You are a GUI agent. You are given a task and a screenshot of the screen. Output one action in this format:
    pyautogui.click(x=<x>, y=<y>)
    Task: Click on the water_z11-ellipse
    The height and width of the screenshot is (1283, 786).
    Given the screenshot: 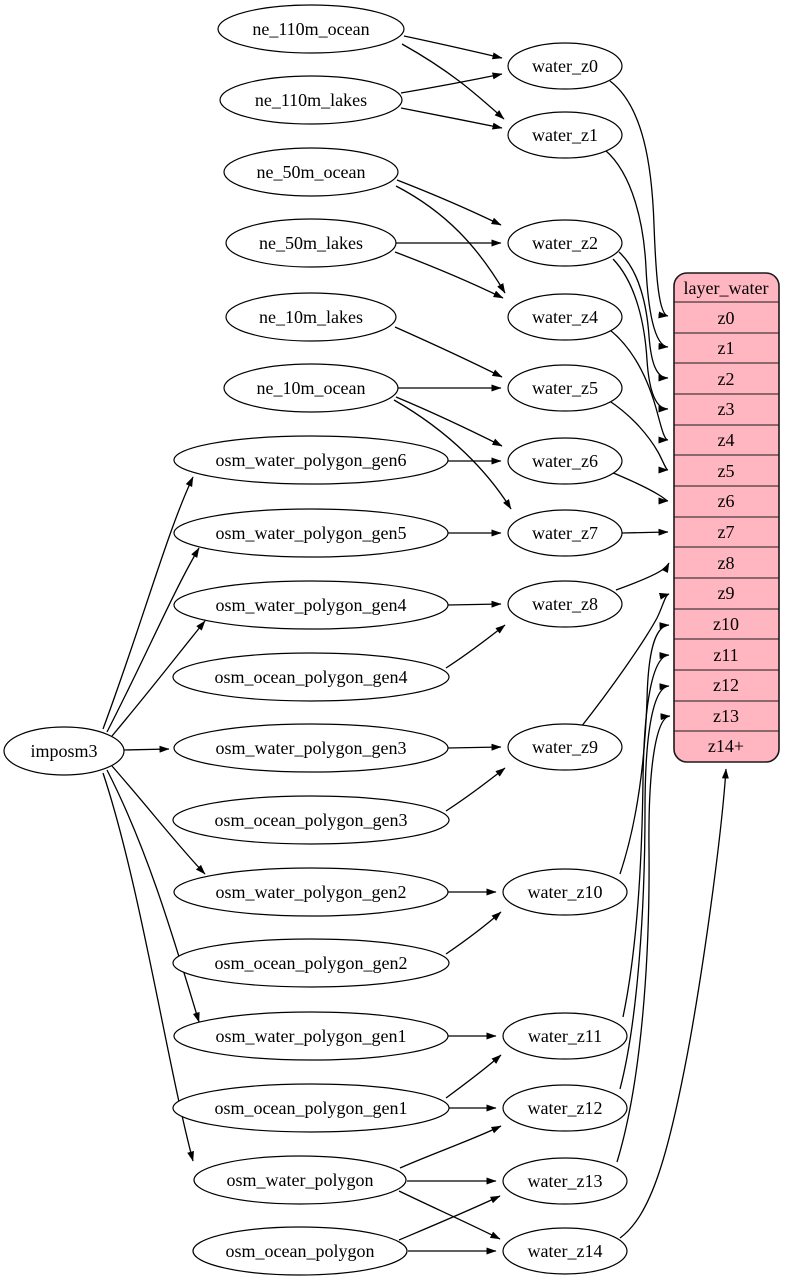 What is the action you would take?
    pyautogui.click(x=565, y=1036)
    